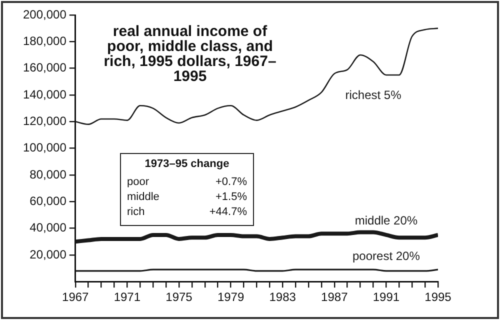  Describe the element at coordinates (44, 67) in the screenshot. I see `y-tick-label: 160,000` at that location.